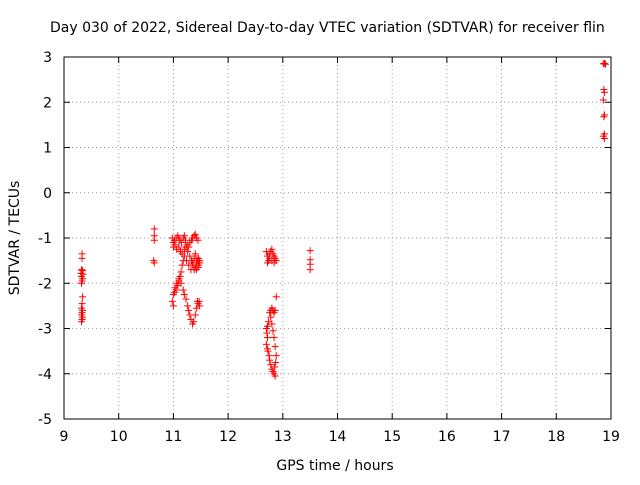 Image resolution: width=640 pixels, height=485 pixels. What do you see at coordinates (338, 437) in the screenshot?
I see `x-tick-label: 14` at bounding box center [338, 437].